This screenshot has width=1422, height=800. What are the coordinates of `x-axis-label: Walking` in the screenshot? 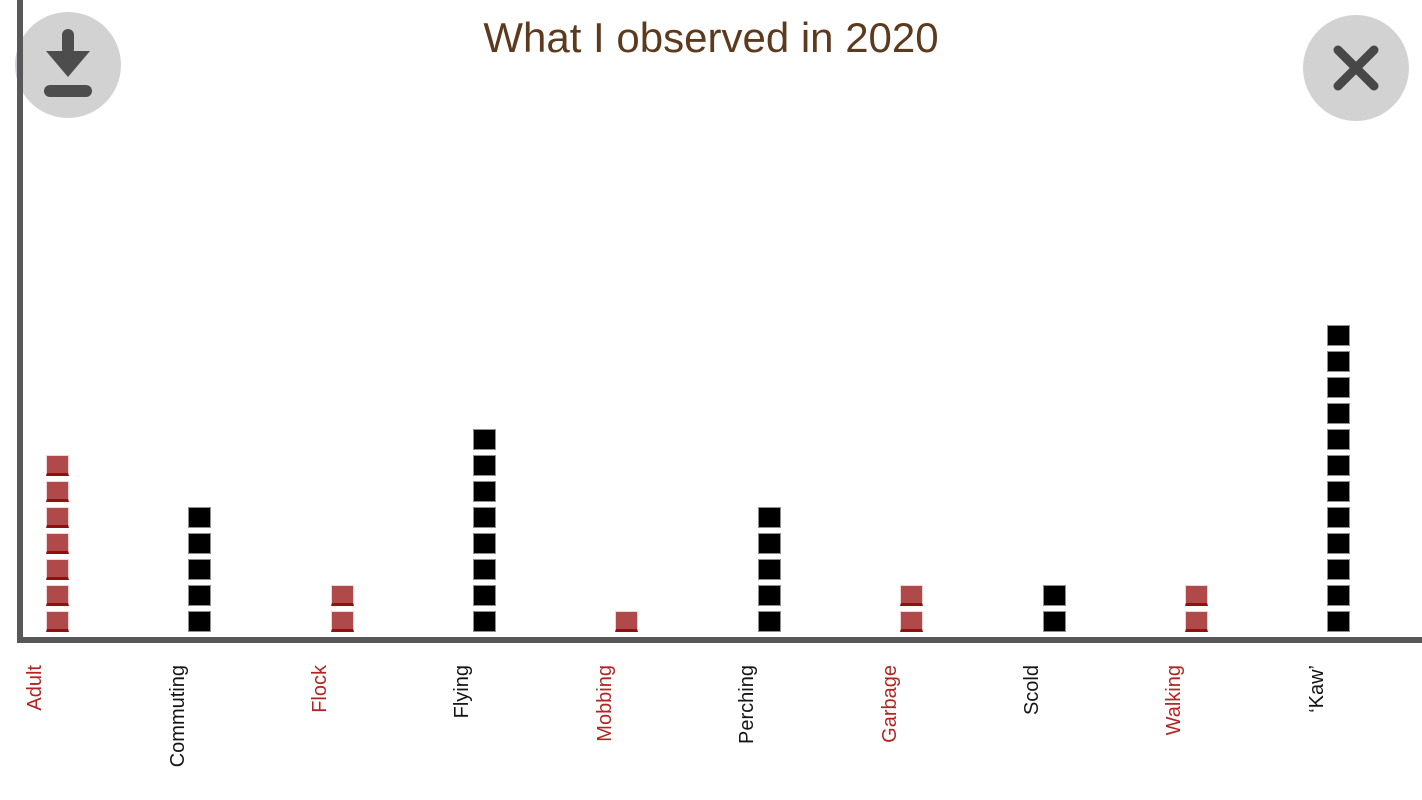 It's located at (1174, 700).